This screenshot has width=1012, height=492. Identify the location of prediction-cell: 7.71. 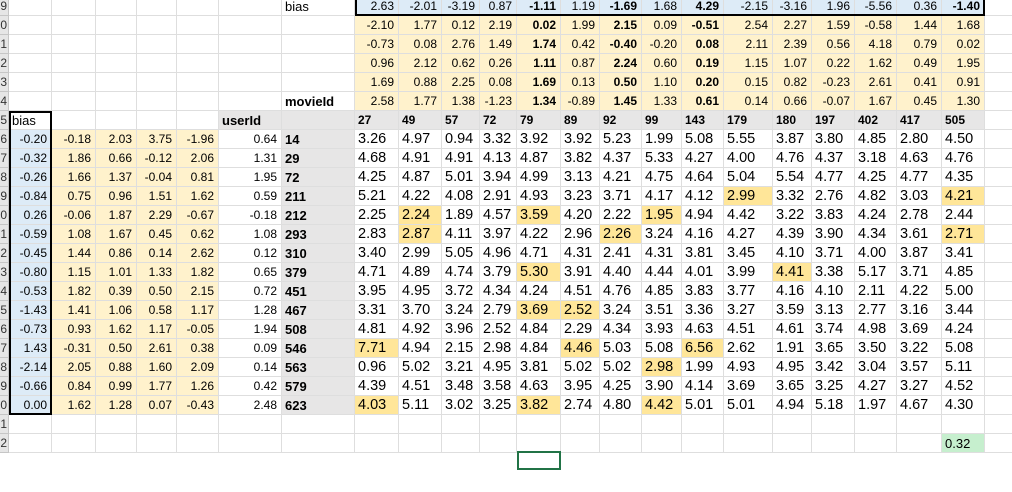
(377, 348).